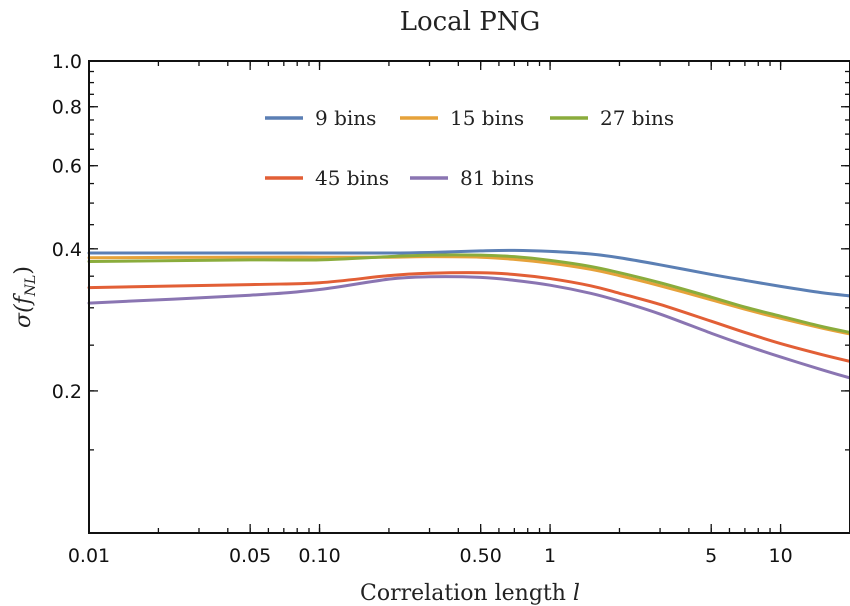 The image size is (850, 606). What do you see at coordinates (67, 62) in the screenshot?
I see `y-tick-label: 1.0` at bounding box center [67, 62].